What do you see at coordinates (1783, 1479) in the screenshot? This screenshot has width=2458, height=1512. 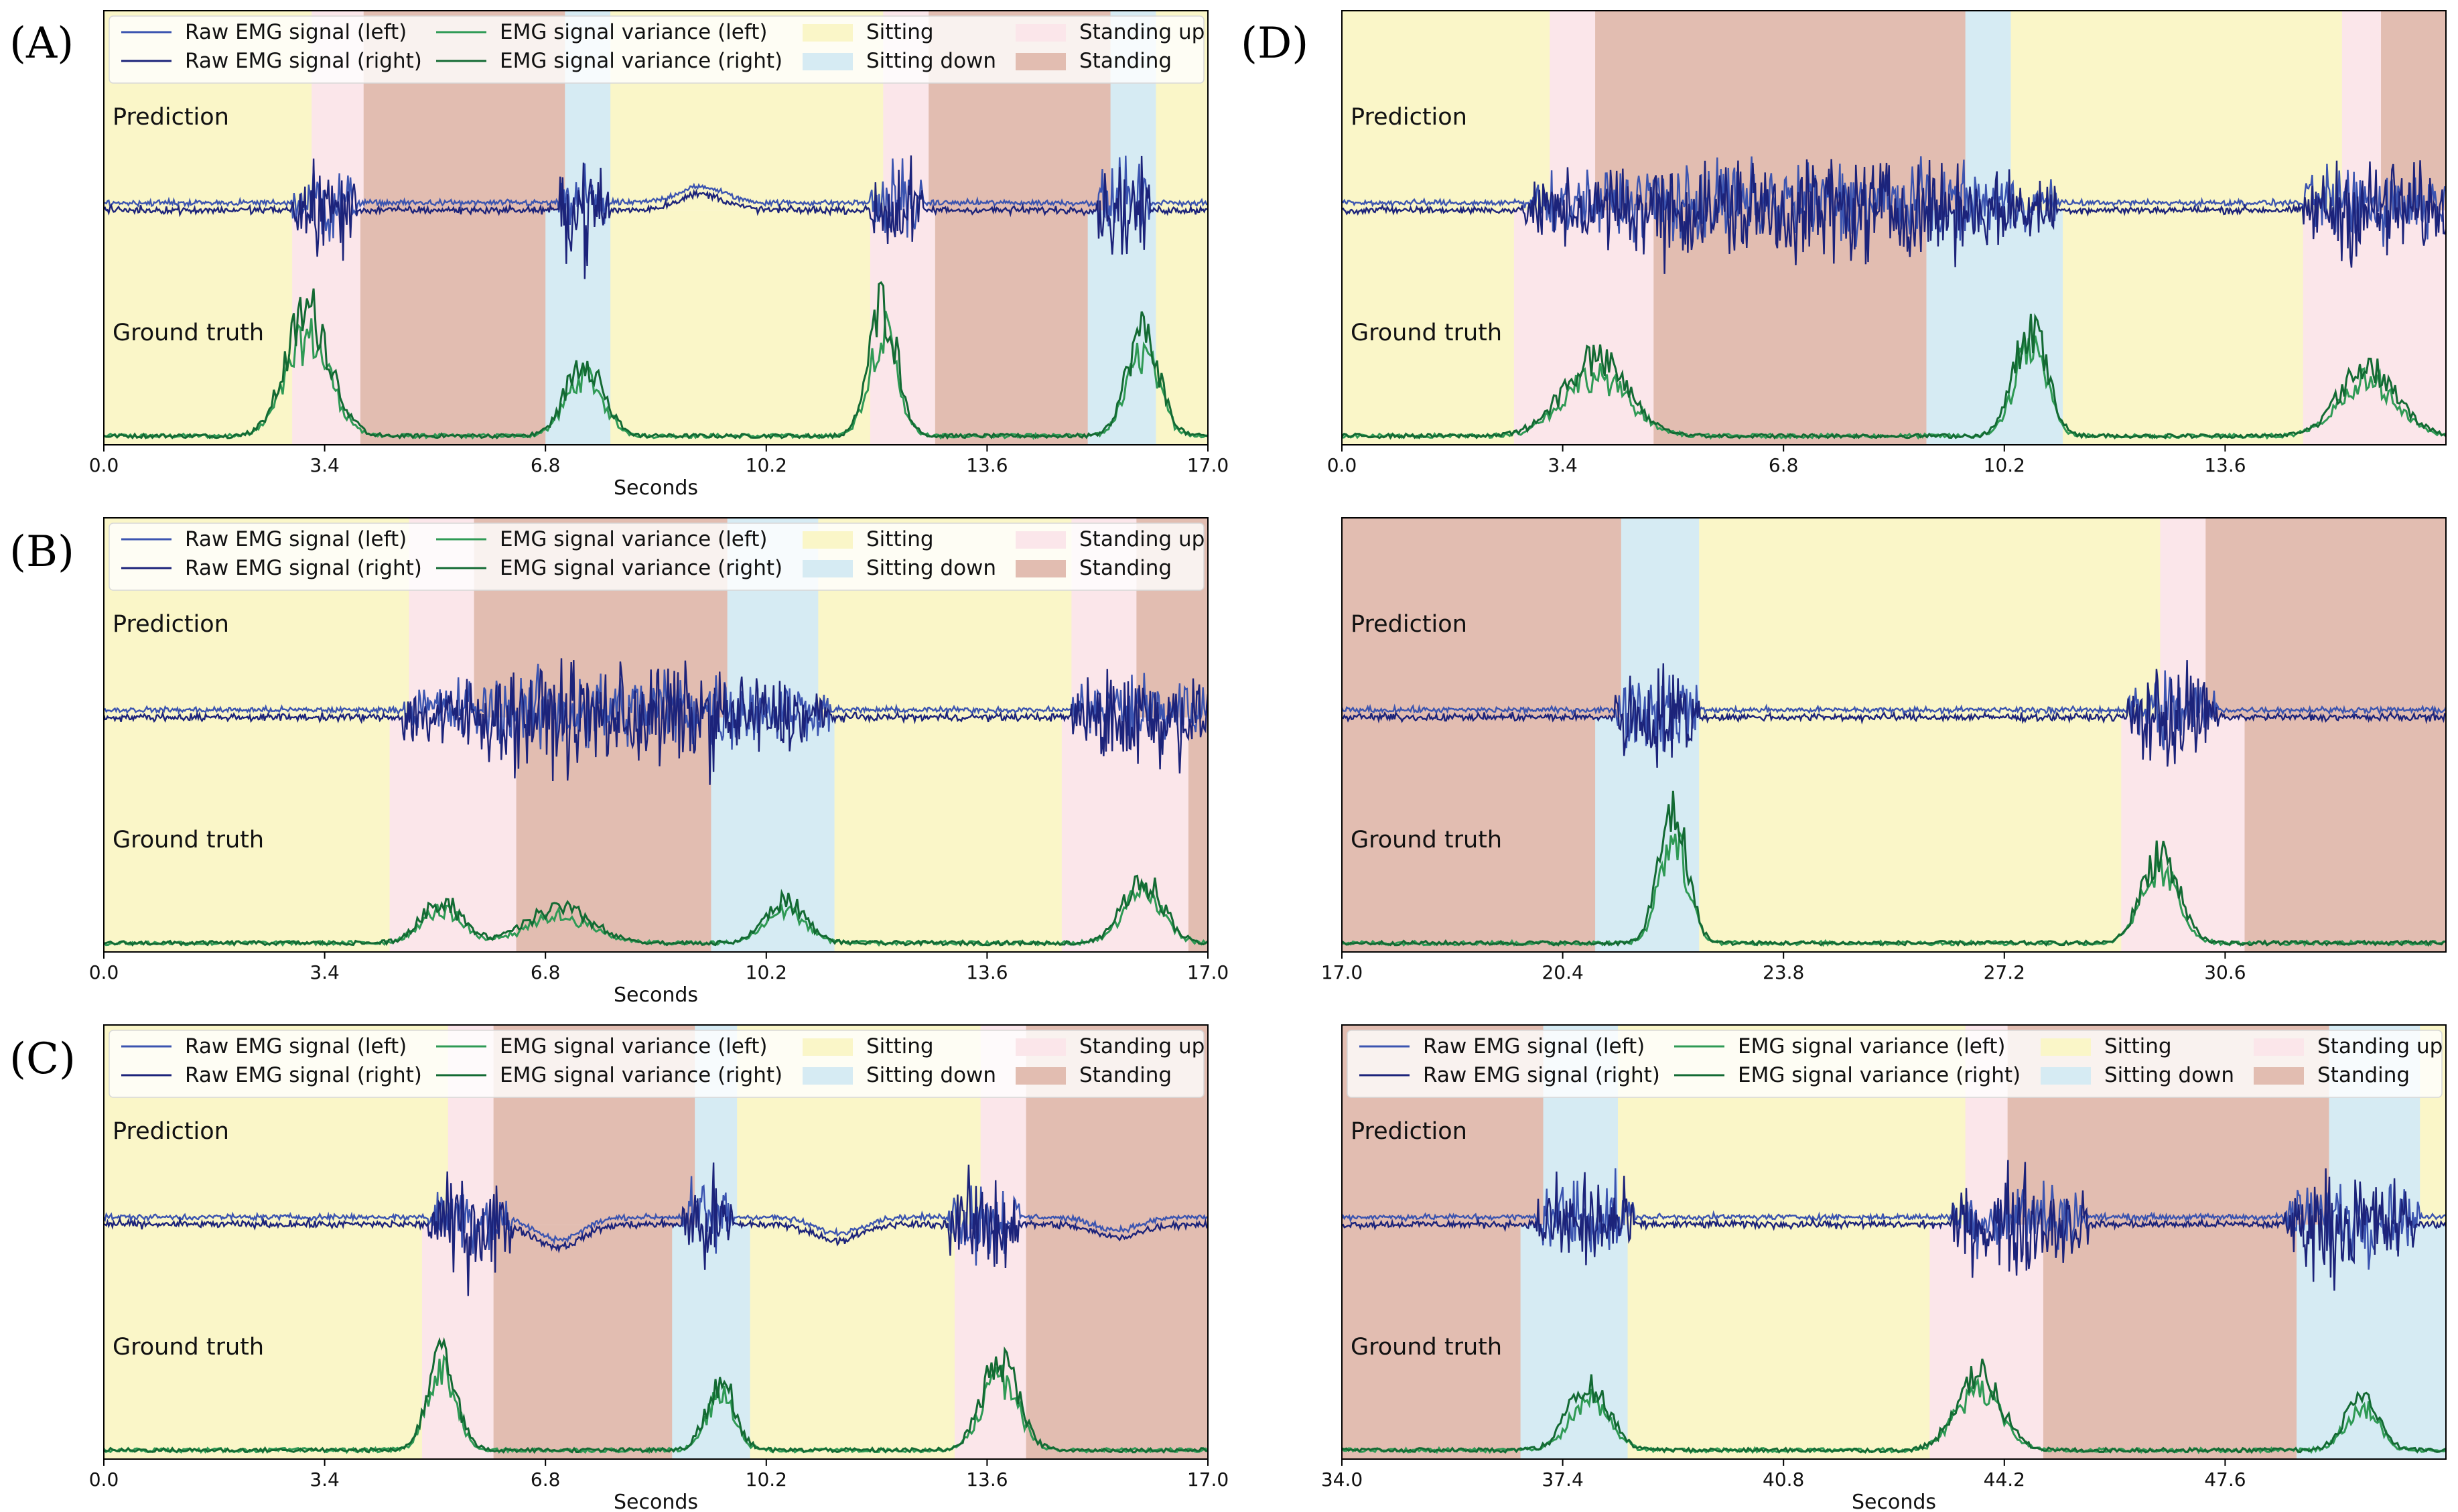 I see `x-tick-label: 40.8` at bounding box center [1783, 1479].